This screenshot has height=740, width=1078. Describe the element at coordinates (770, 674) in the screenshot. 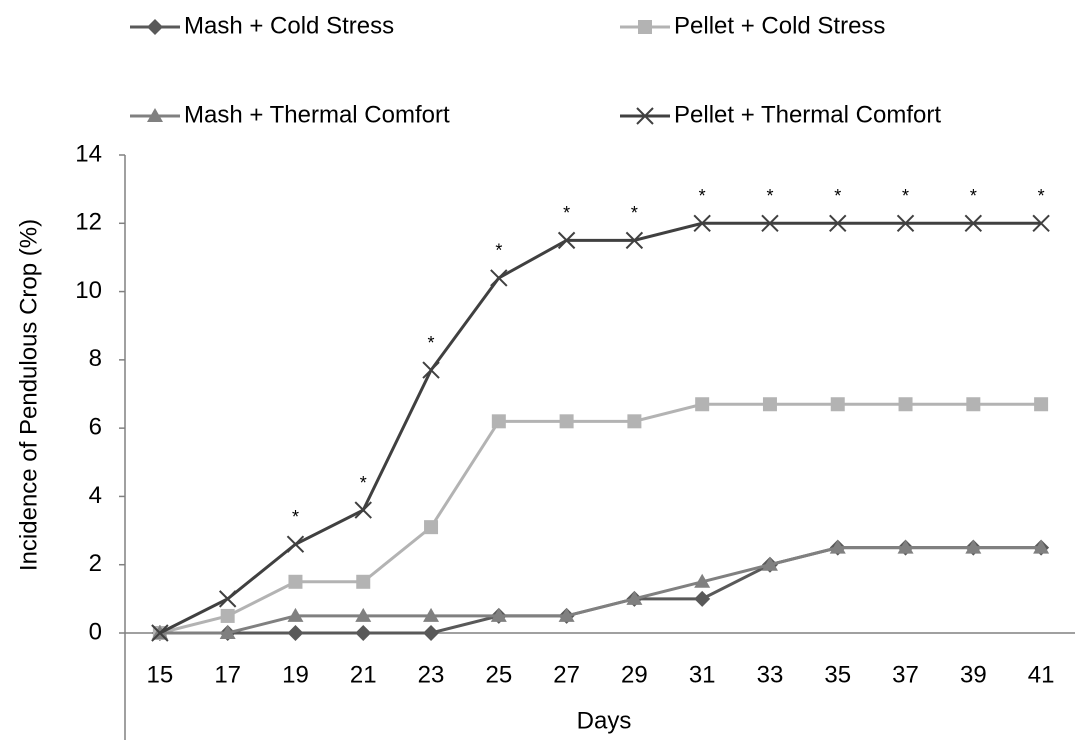

I see `x-tick-label: 33` at that location.